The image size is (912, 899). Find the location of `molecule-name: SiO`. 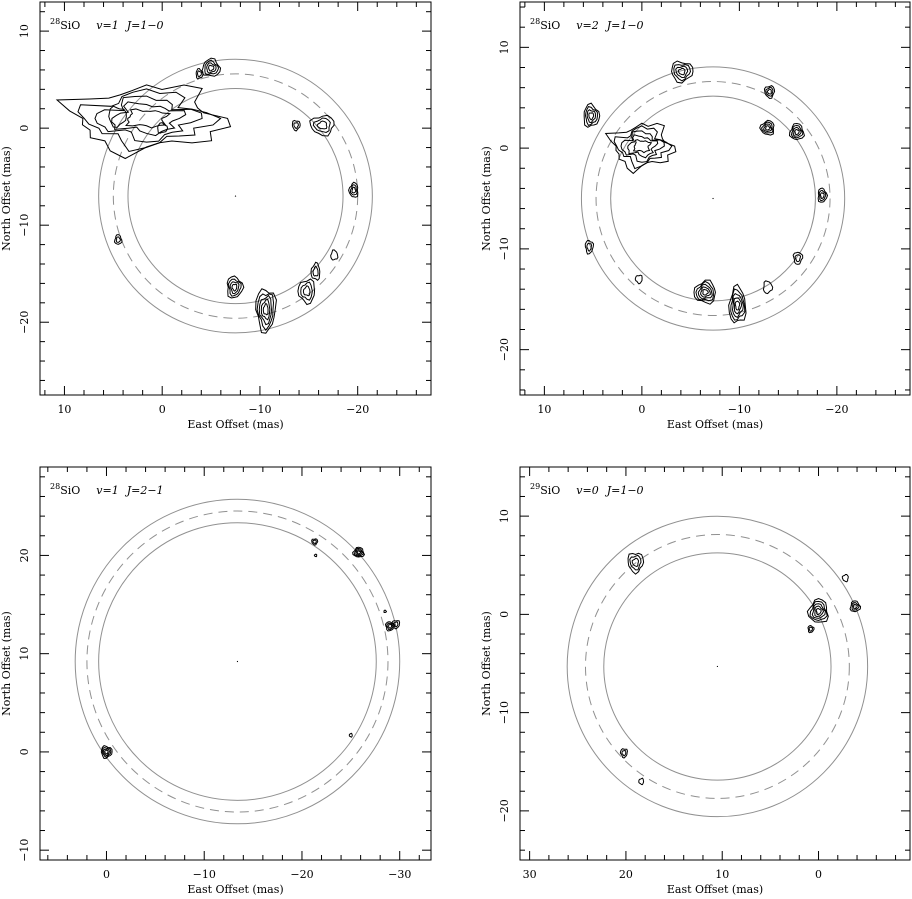

molecule-name: SiO is located at coordinates (550, 490).